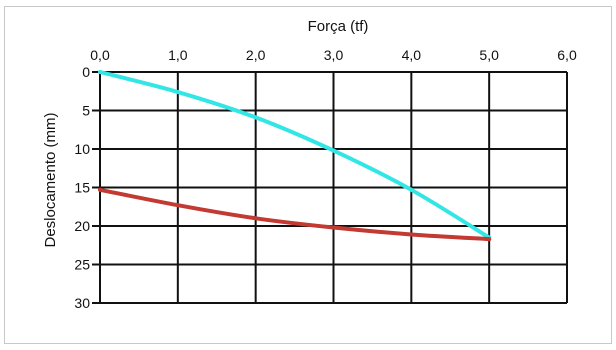 This screenshot has width=616, height=350. I want to click on x-tick-label: 6,0, so click(567, 55).